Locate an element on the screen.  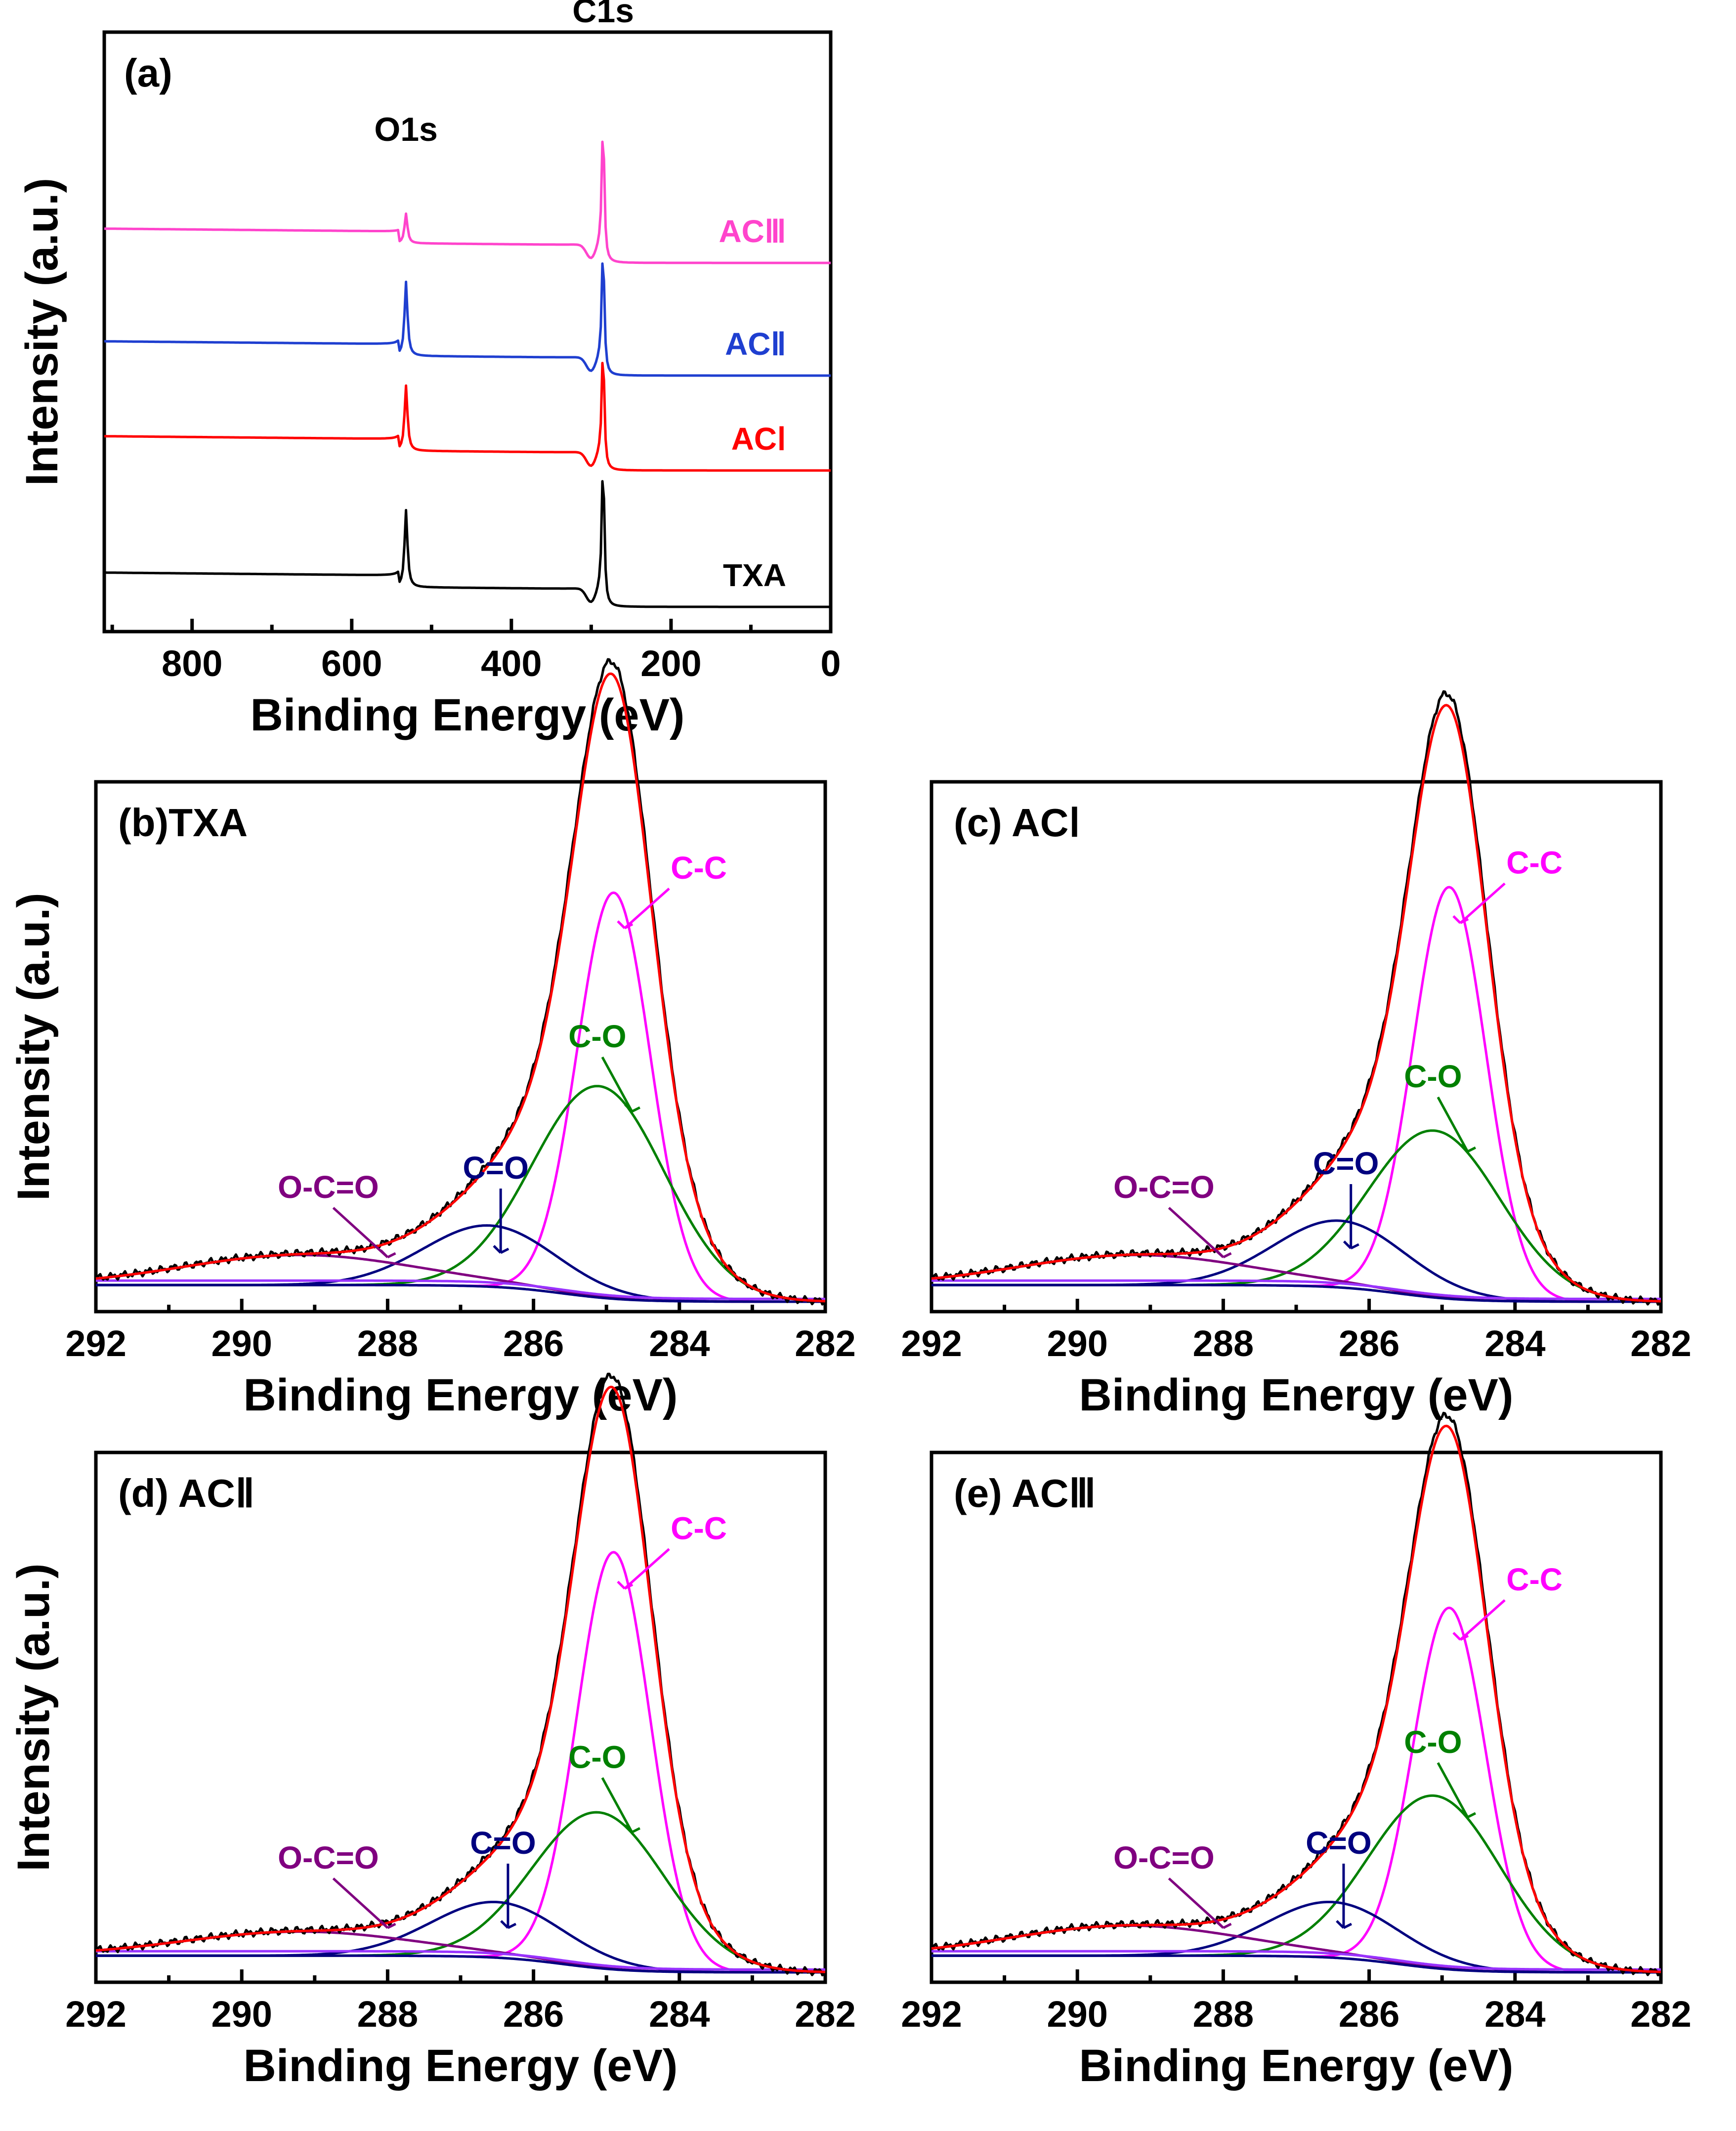
panel-label: (d) ACⅡ is located at coordinates (186, 1493).